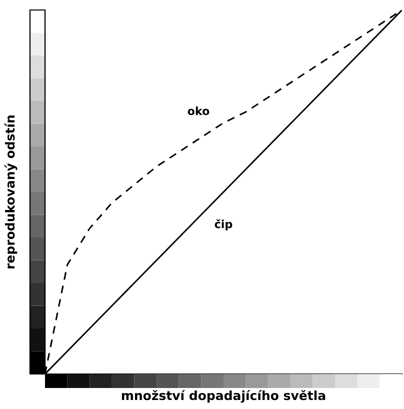  What do you see at coordinates (11, 192) in the screenshot?
I see `y-axis-title: reprodukovaný odstín` at bounding box center [11, 192].